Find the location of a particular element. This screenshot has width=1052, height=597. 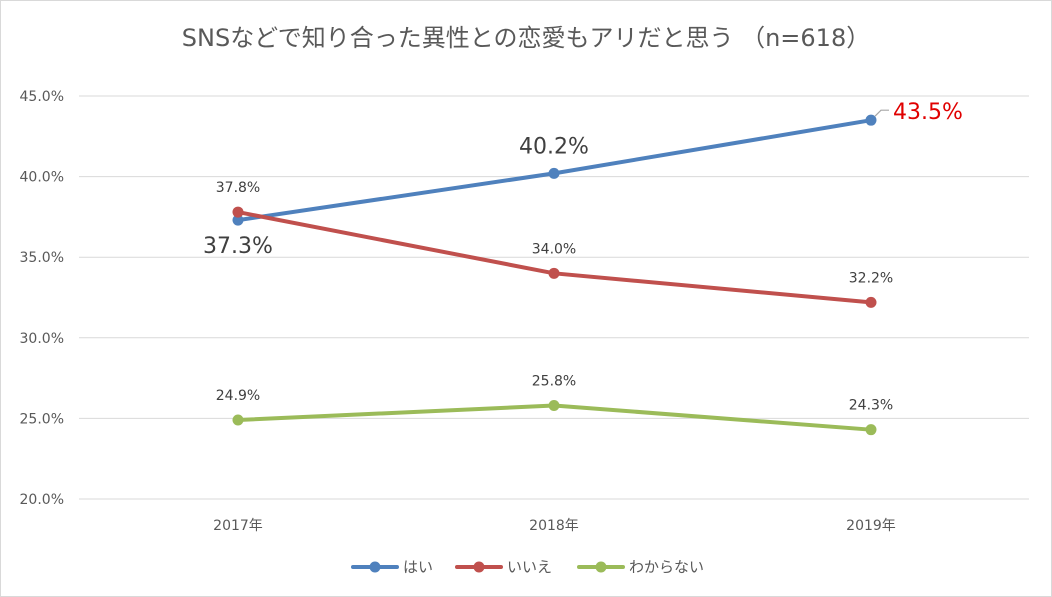

data-label: 25.8% is located at coordinates (554, 382).